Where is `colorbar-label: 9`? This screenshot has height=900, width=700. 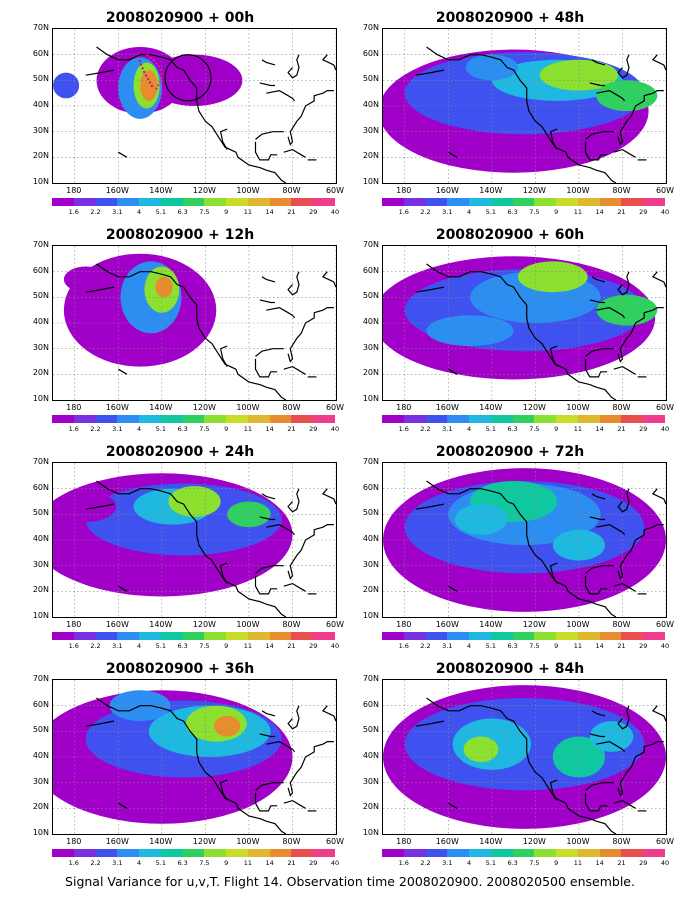 colorbar-label: 9 is located at coordinates (556, 212).